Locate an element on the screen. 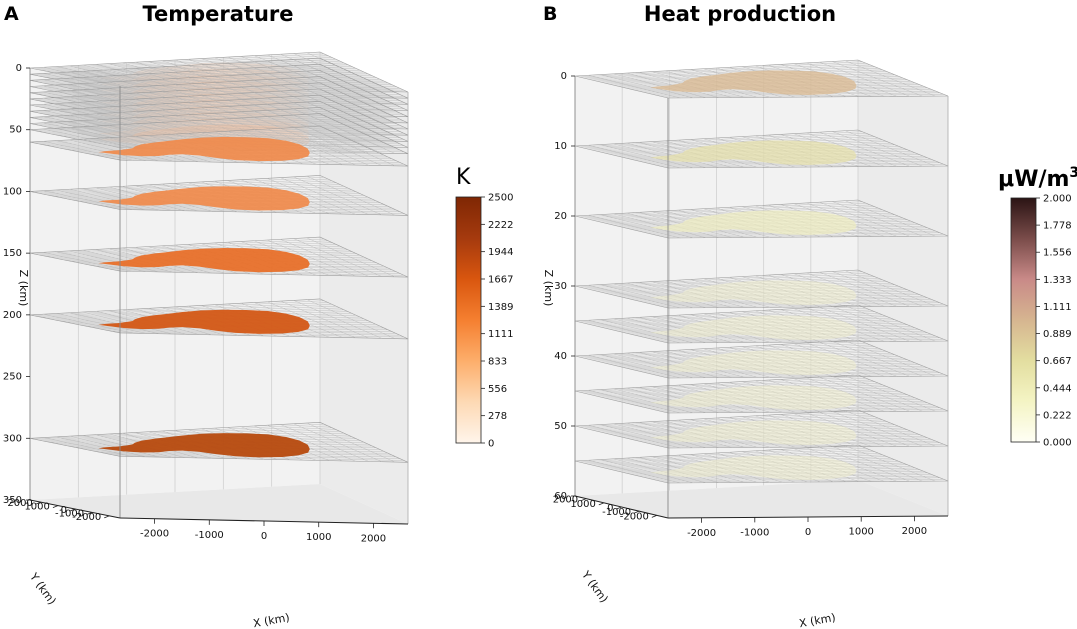 This screenshot has width=1077, height=629. chart-title-heat-production: Heat production is located at coordinates (740, 14).